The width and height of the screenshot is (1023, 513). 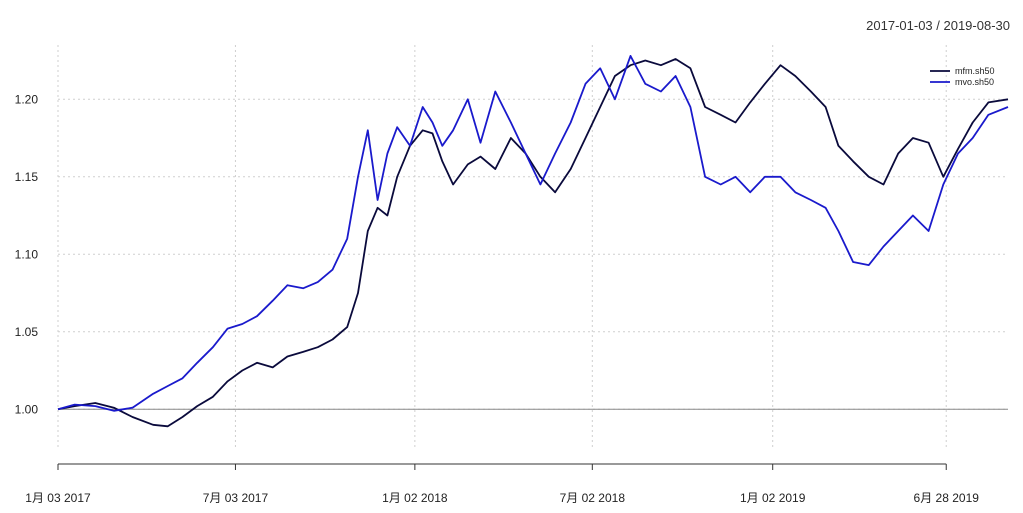 I want to click on y-tick-label: 1.20, so click(x=27, y=99).